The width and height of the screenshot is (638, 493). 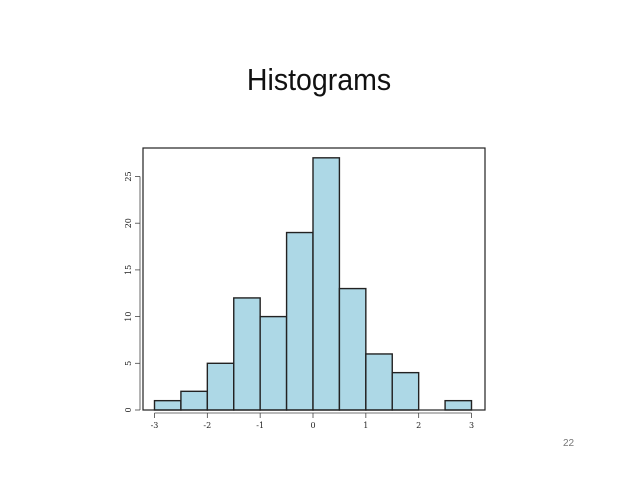 I want to click on x-tick-label: 3, so click(x=471, y=425).